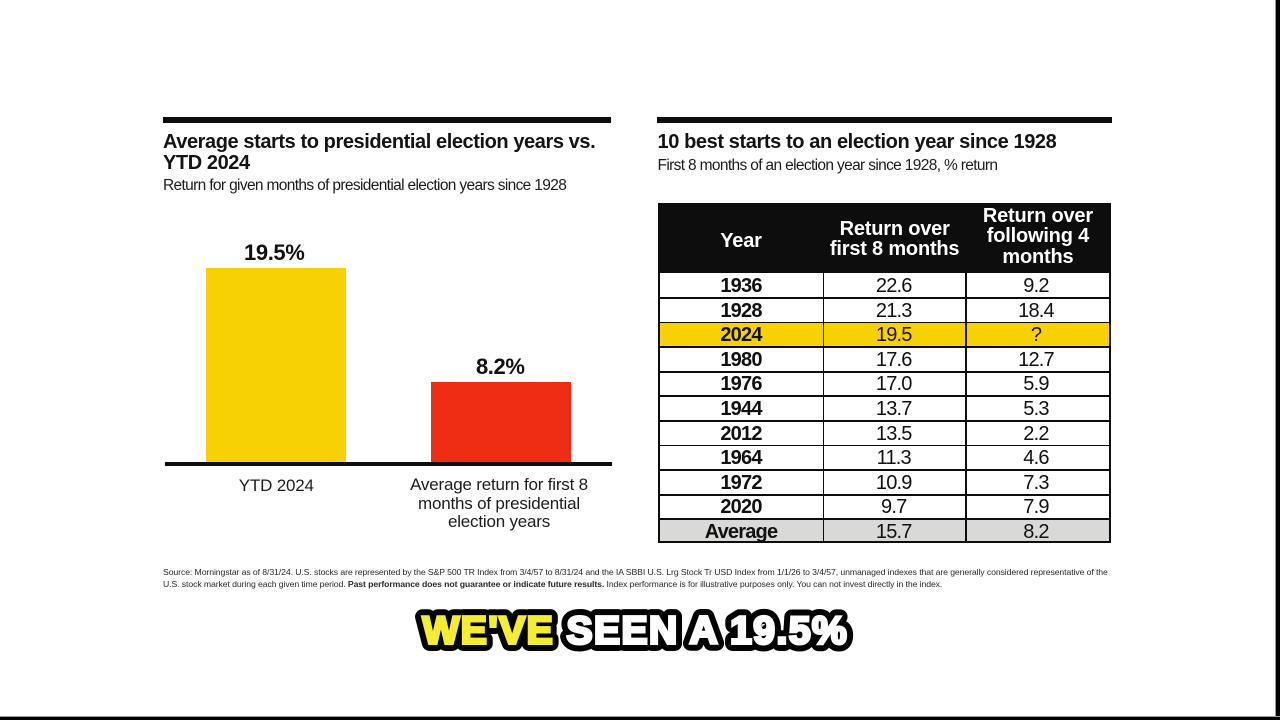  Describe the element at coordinates (636, 631) in the screenshot. I see `svg-text: WE'VE SEEN A 19.5%` at that location.